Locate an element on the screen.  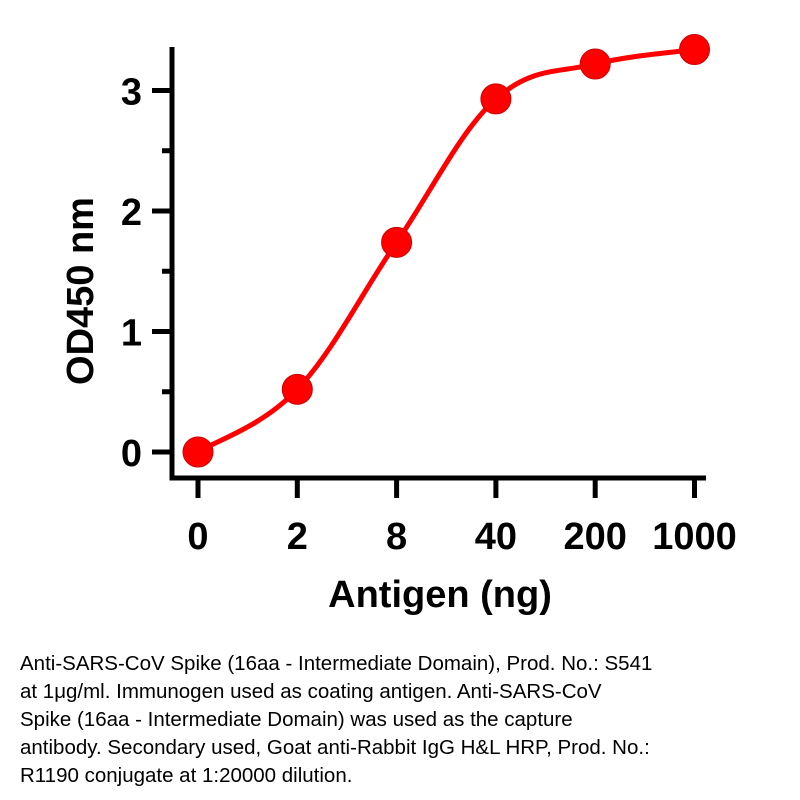
y-axis-title: OD450 nm is located at coordinates (81, 291).